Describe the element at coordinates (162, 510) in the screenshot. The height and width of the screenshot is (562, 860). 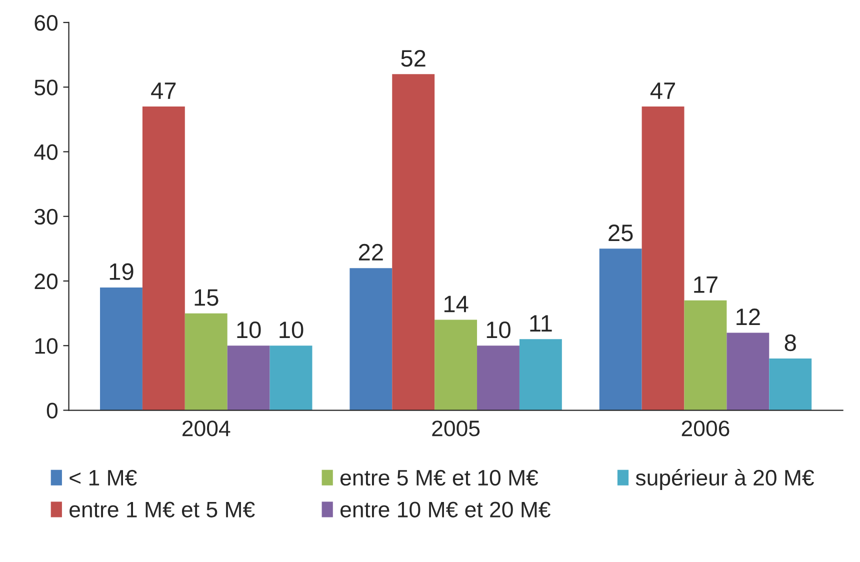
I see `legend-label: entre 1 M€ et 5 M€` at that location.